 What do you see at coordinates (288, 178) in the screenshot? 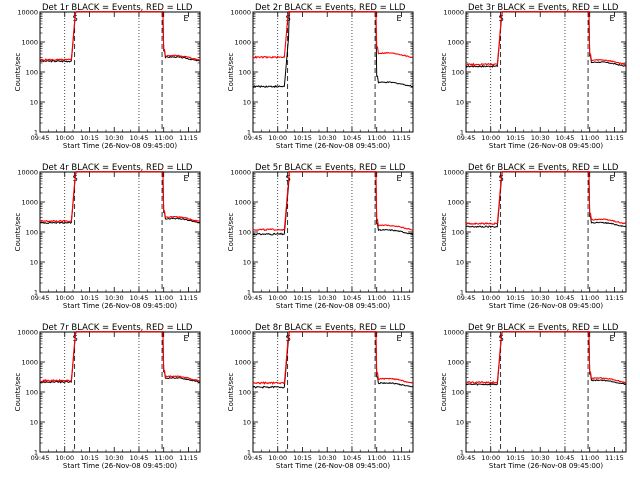
I see `marker-label-start: S` at bounding box center [288, 178].